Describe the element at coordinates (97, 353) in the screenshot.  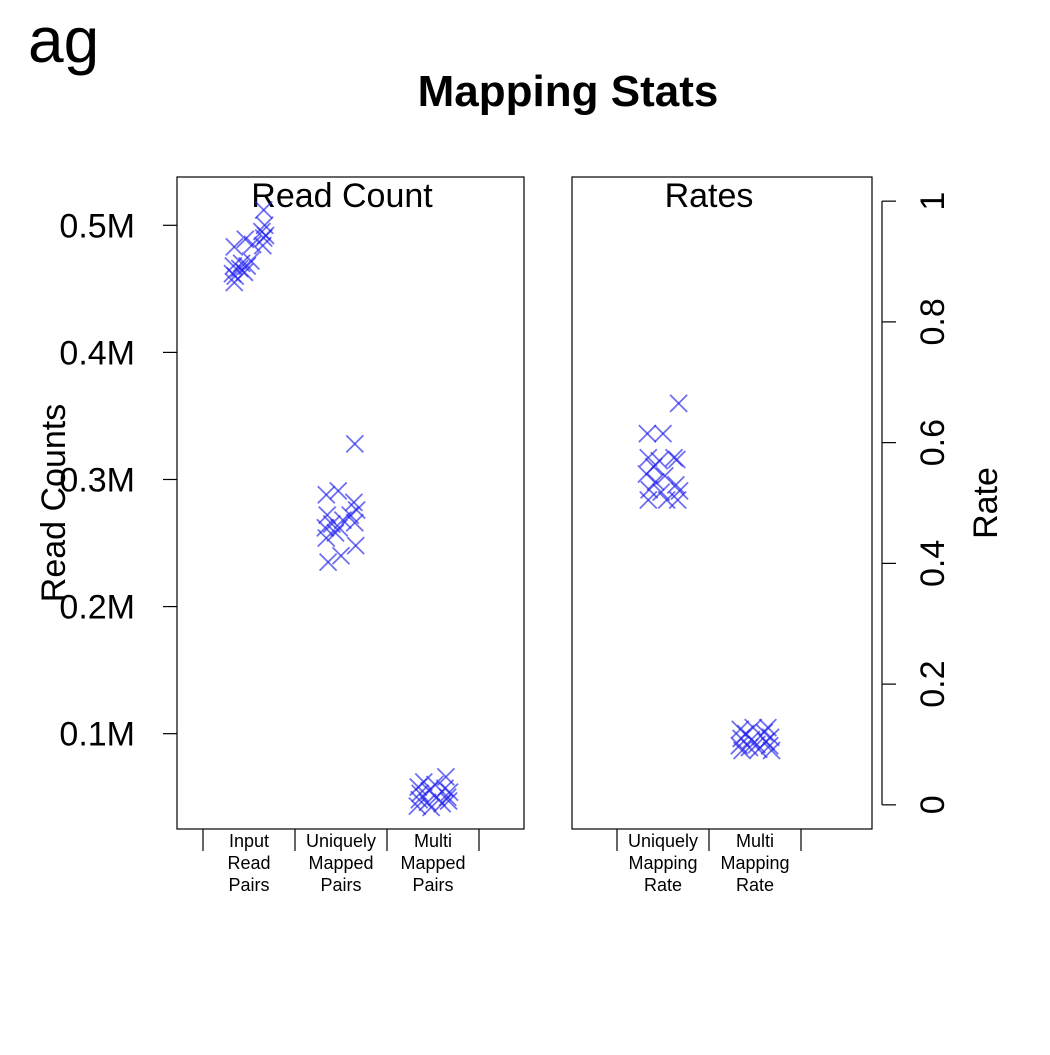
I see `y-tick-label: 0.4M` at that location.